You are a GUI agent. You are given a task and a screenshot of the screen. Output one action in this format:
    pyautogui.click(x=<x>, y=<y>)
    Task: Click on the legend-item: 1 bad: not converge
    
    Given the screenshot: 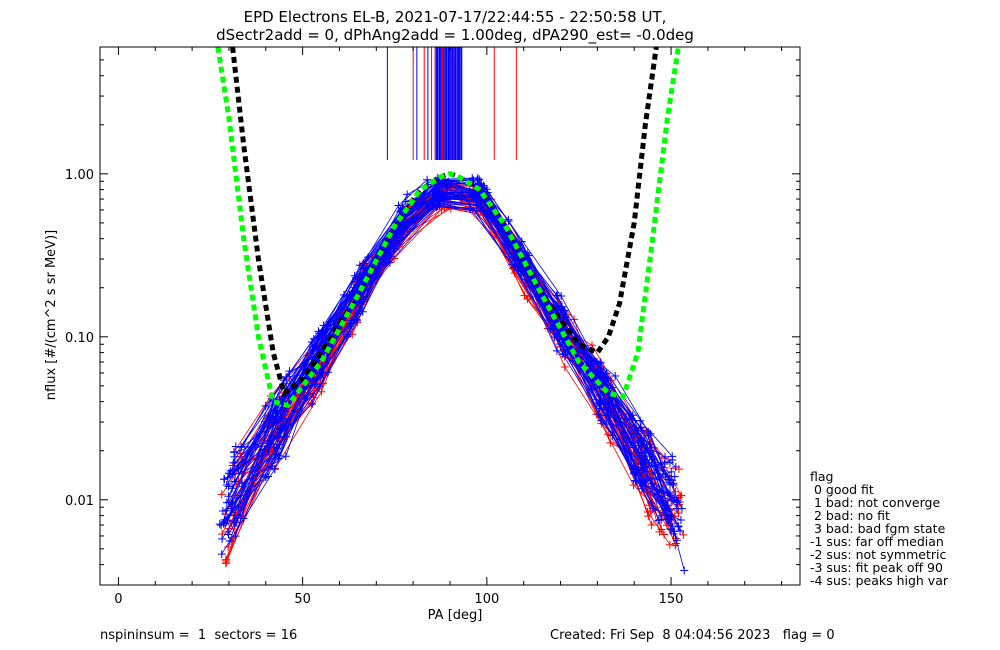 What is the action you would take?
    pyautogui.click(x=875, y=502)
    